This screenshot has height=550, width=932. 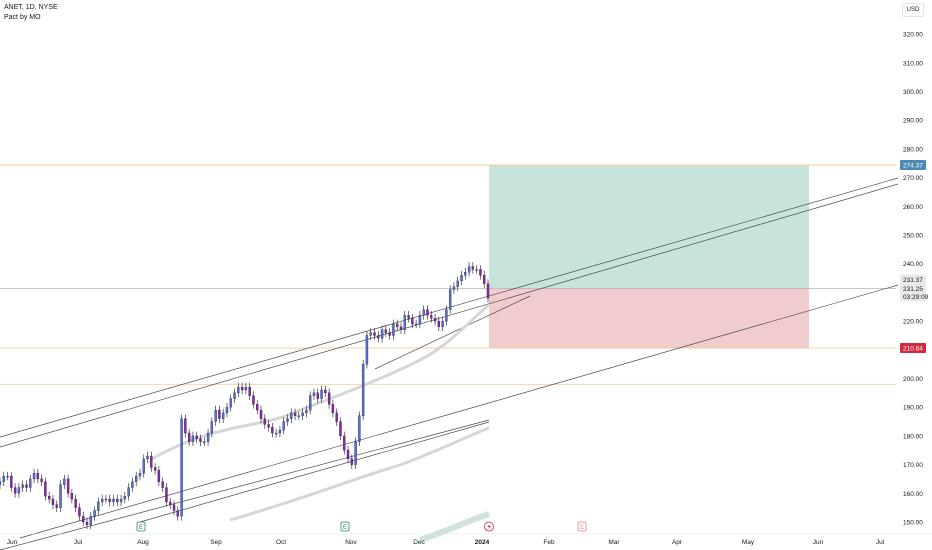 I want to click on x-tick-label: Apr, so click(x=677, y=542).